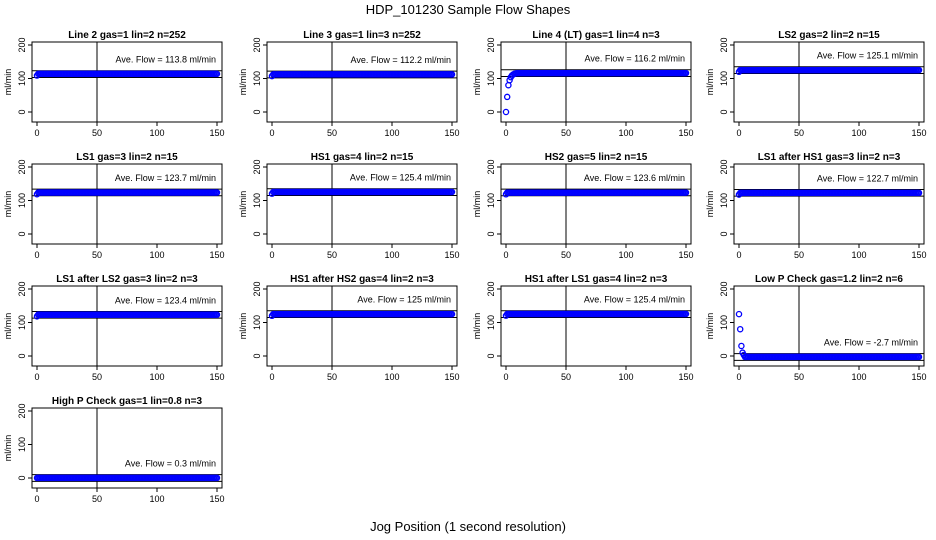  I want to click on average-flow-annotation: Ave. Flow = 125.1 ml/min, so click(867, 56).